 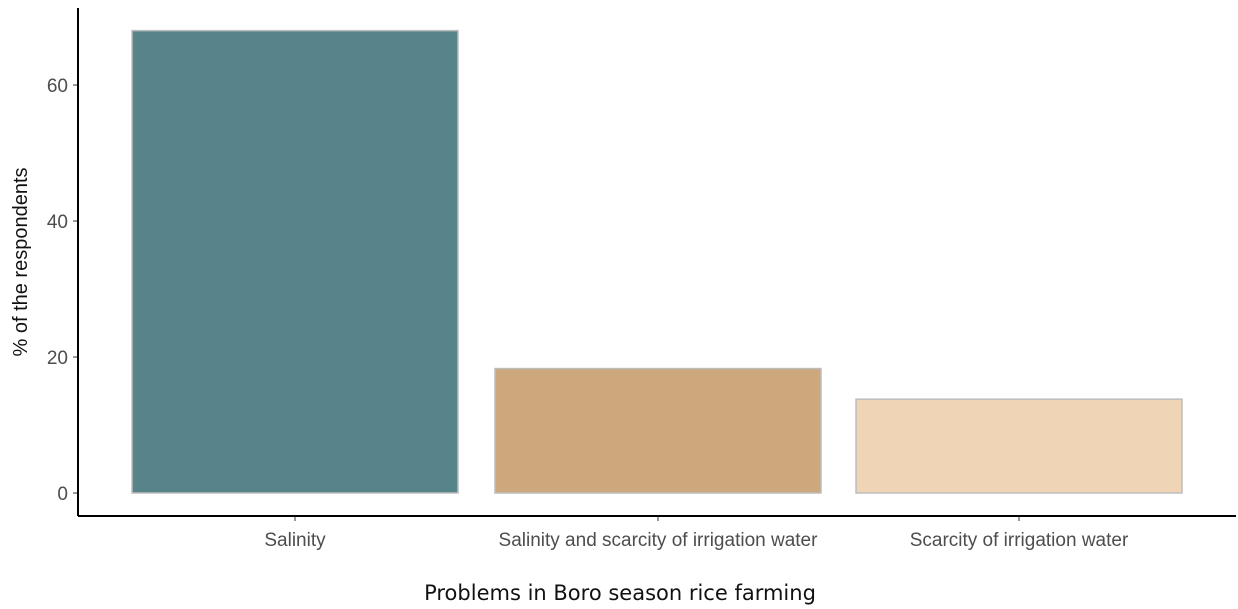 What do you see at coordinates (62, 290) in the screenshot?
I see `y-axis-ticks: 0 20 40 60` at bounding box center [62, 290].